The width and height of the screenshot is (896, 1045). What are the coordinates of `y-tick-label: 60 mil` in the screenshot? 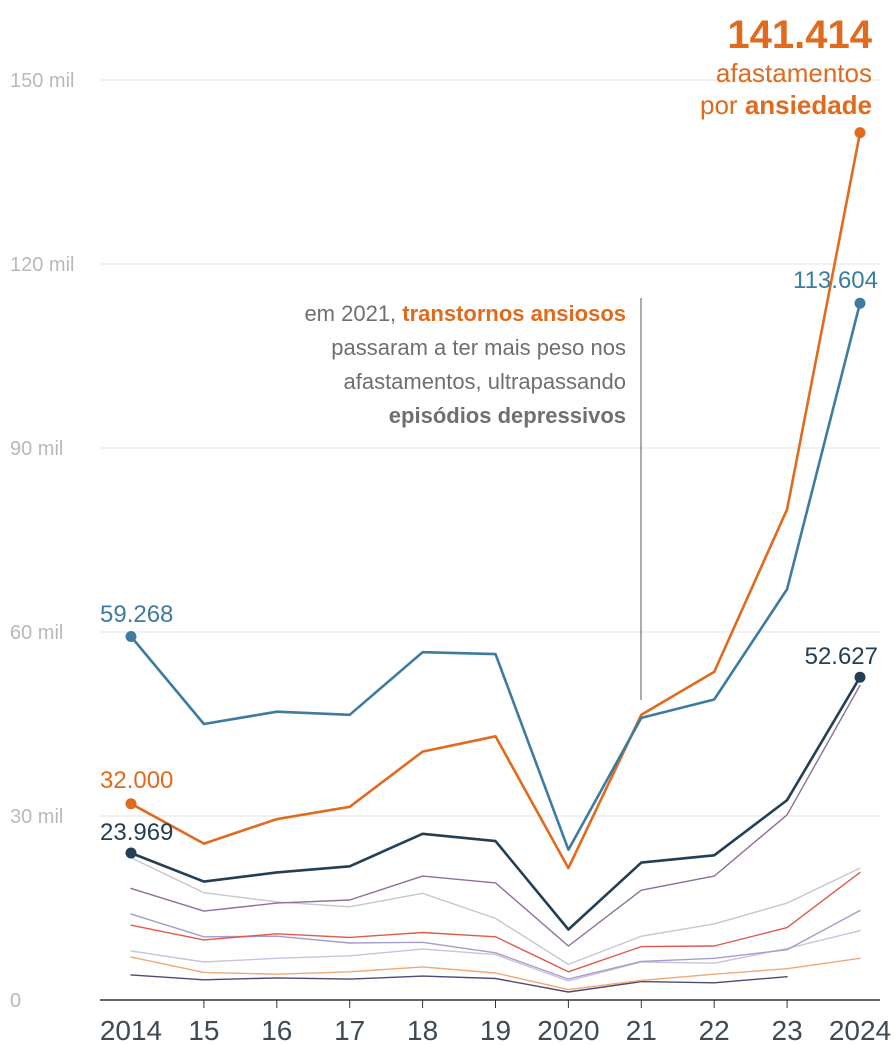 It's located at (36, 633).